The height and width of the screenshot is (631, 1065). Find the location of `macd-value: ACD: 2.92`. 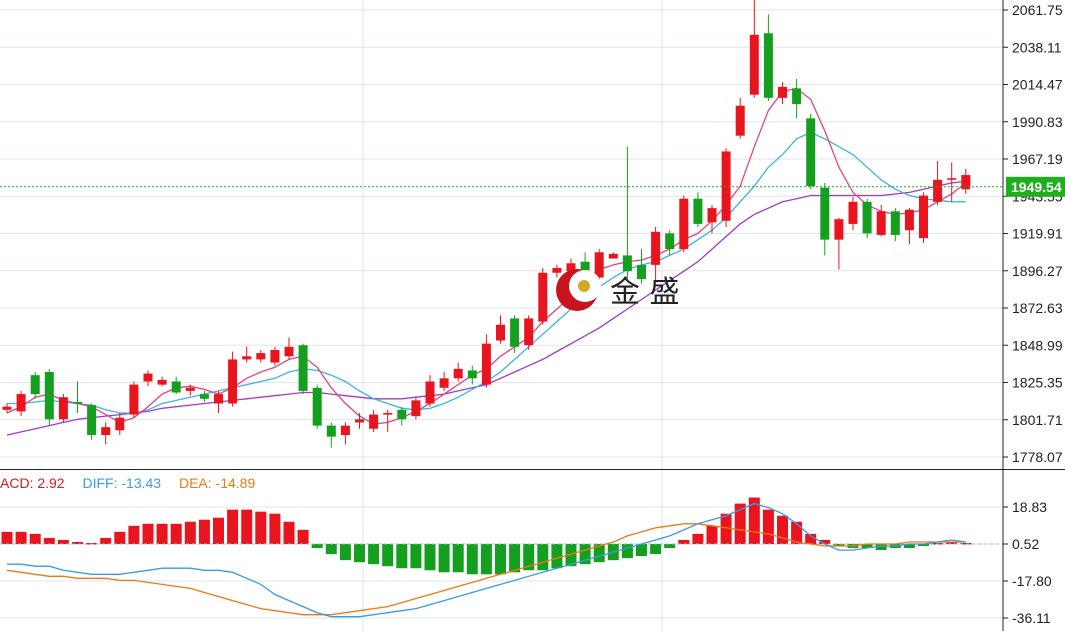

macd-value: ACD: 2.92 is located at coordinates (32, 483).